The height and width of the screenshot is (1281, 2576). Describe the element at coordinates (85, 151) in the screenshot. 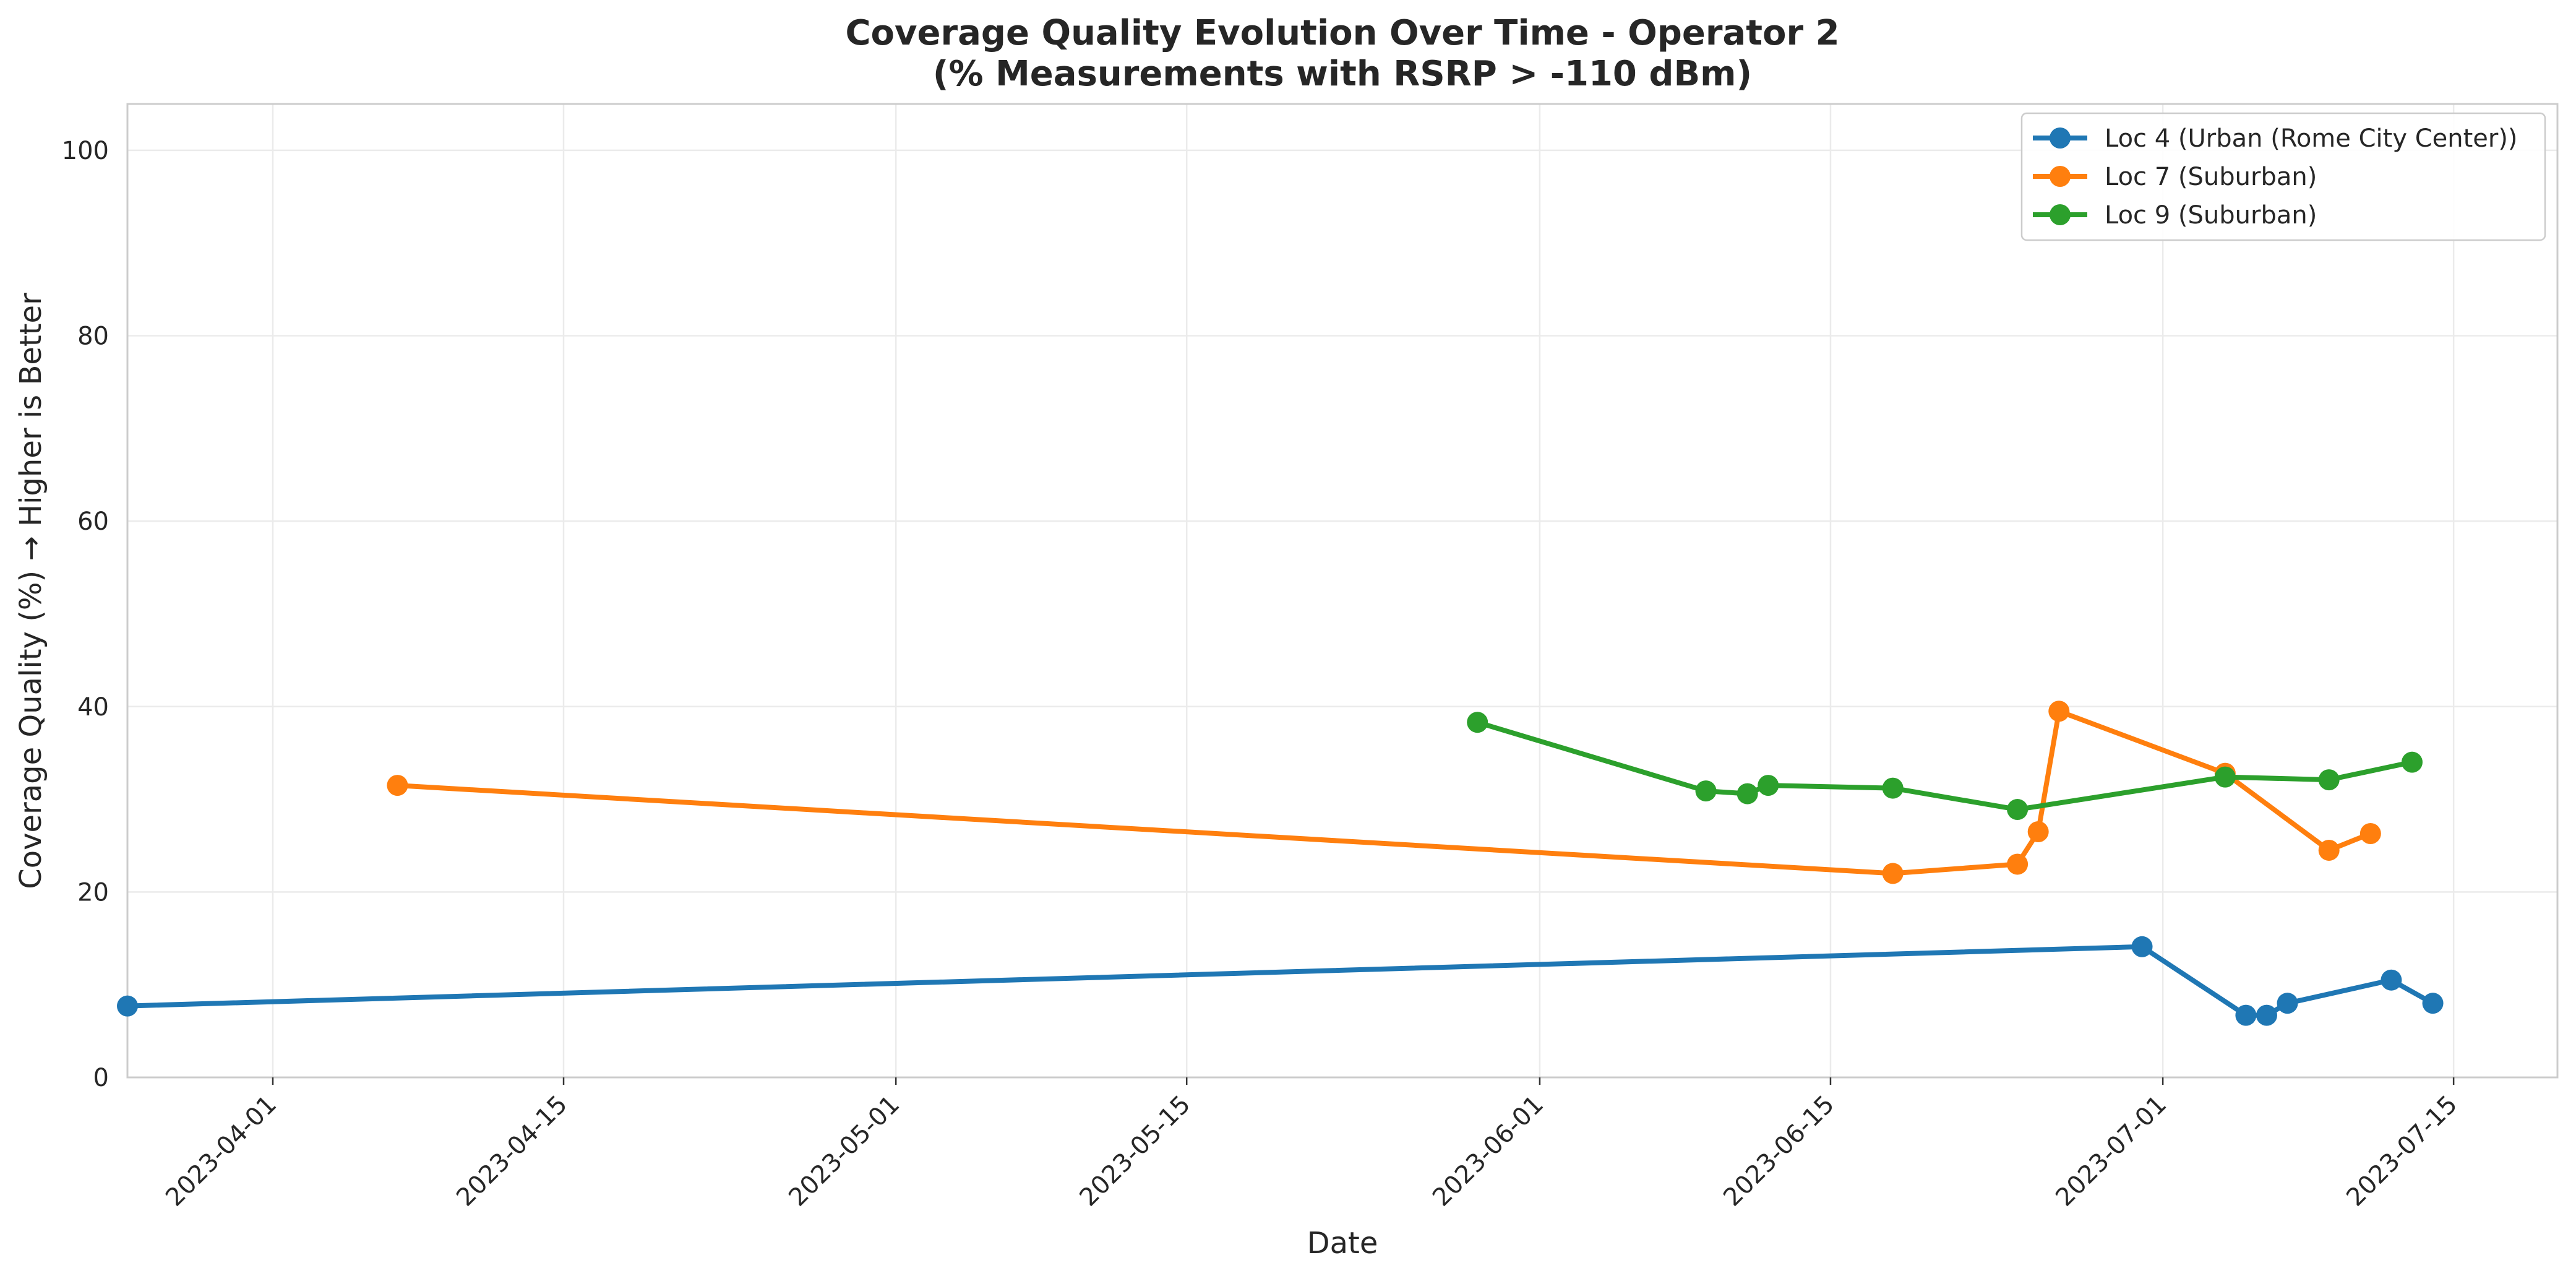

I see `y-tick-label: 100` at that location.